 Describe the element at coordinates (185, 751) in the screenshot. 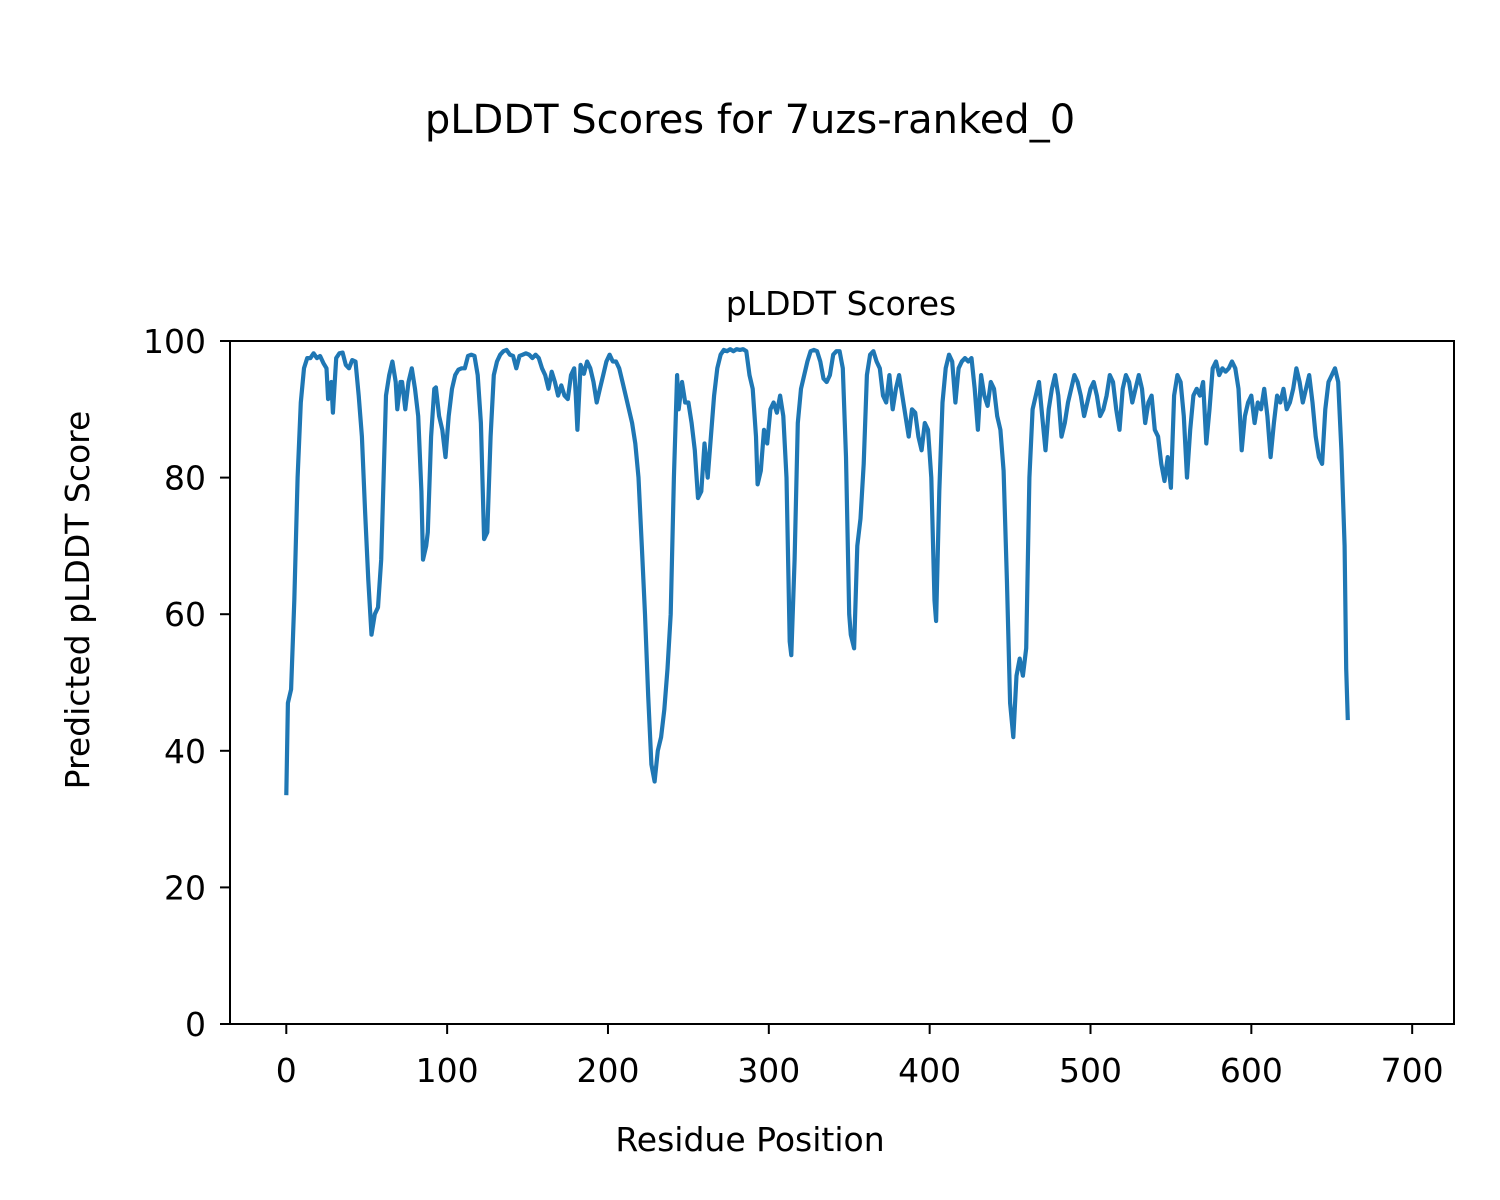

I see `y-tick-label: 40` at that location.